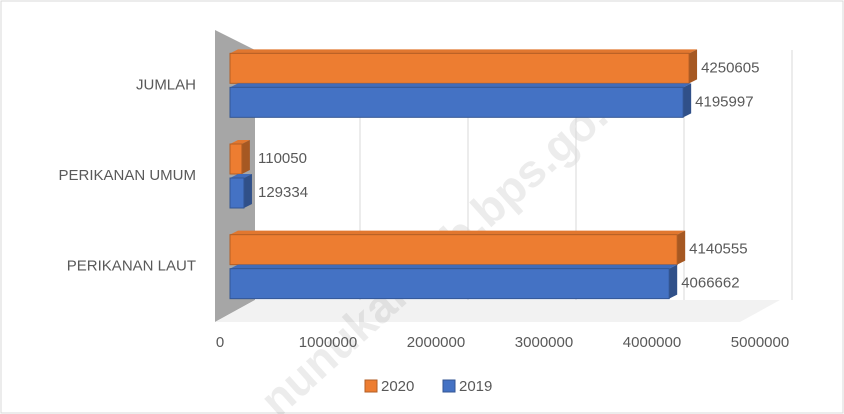  I want to click on x-tick-label: 5000000, so click(760, 342).